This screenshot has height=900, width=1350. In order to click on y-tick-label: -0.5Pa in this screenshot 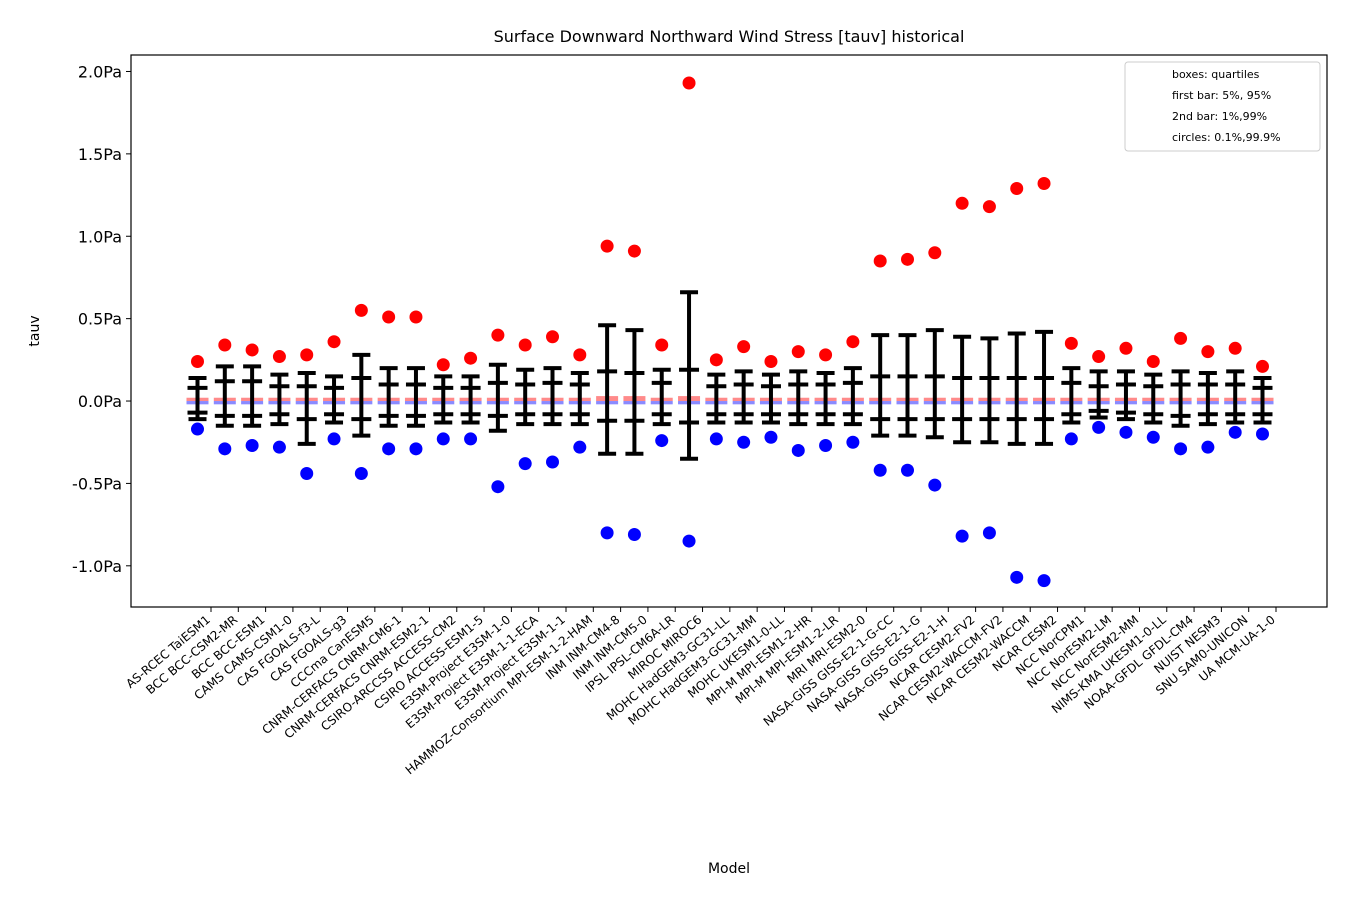, I will do `click(97, 483)`.